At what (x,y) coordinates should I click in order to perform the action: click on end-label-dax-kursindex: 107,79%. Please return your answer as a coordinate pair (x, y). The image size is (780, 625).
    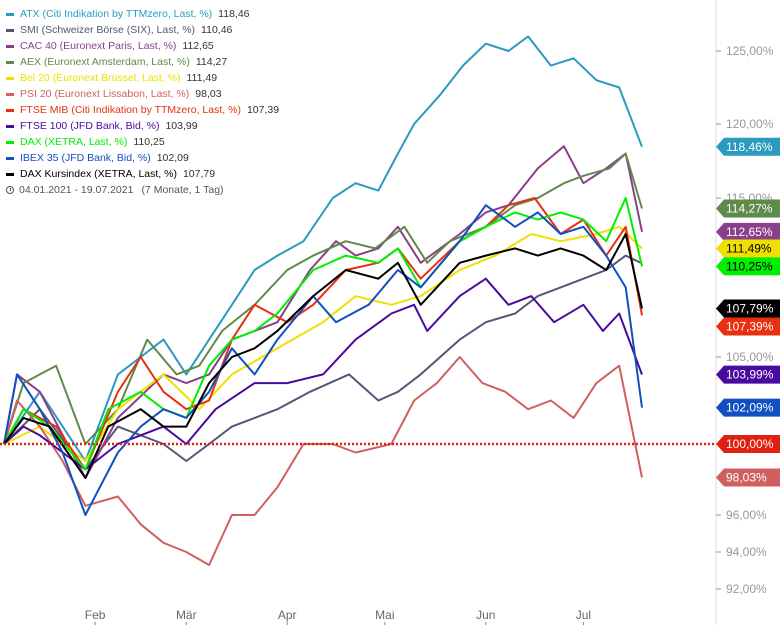
    Looking at the image, I should click on (748, 308).